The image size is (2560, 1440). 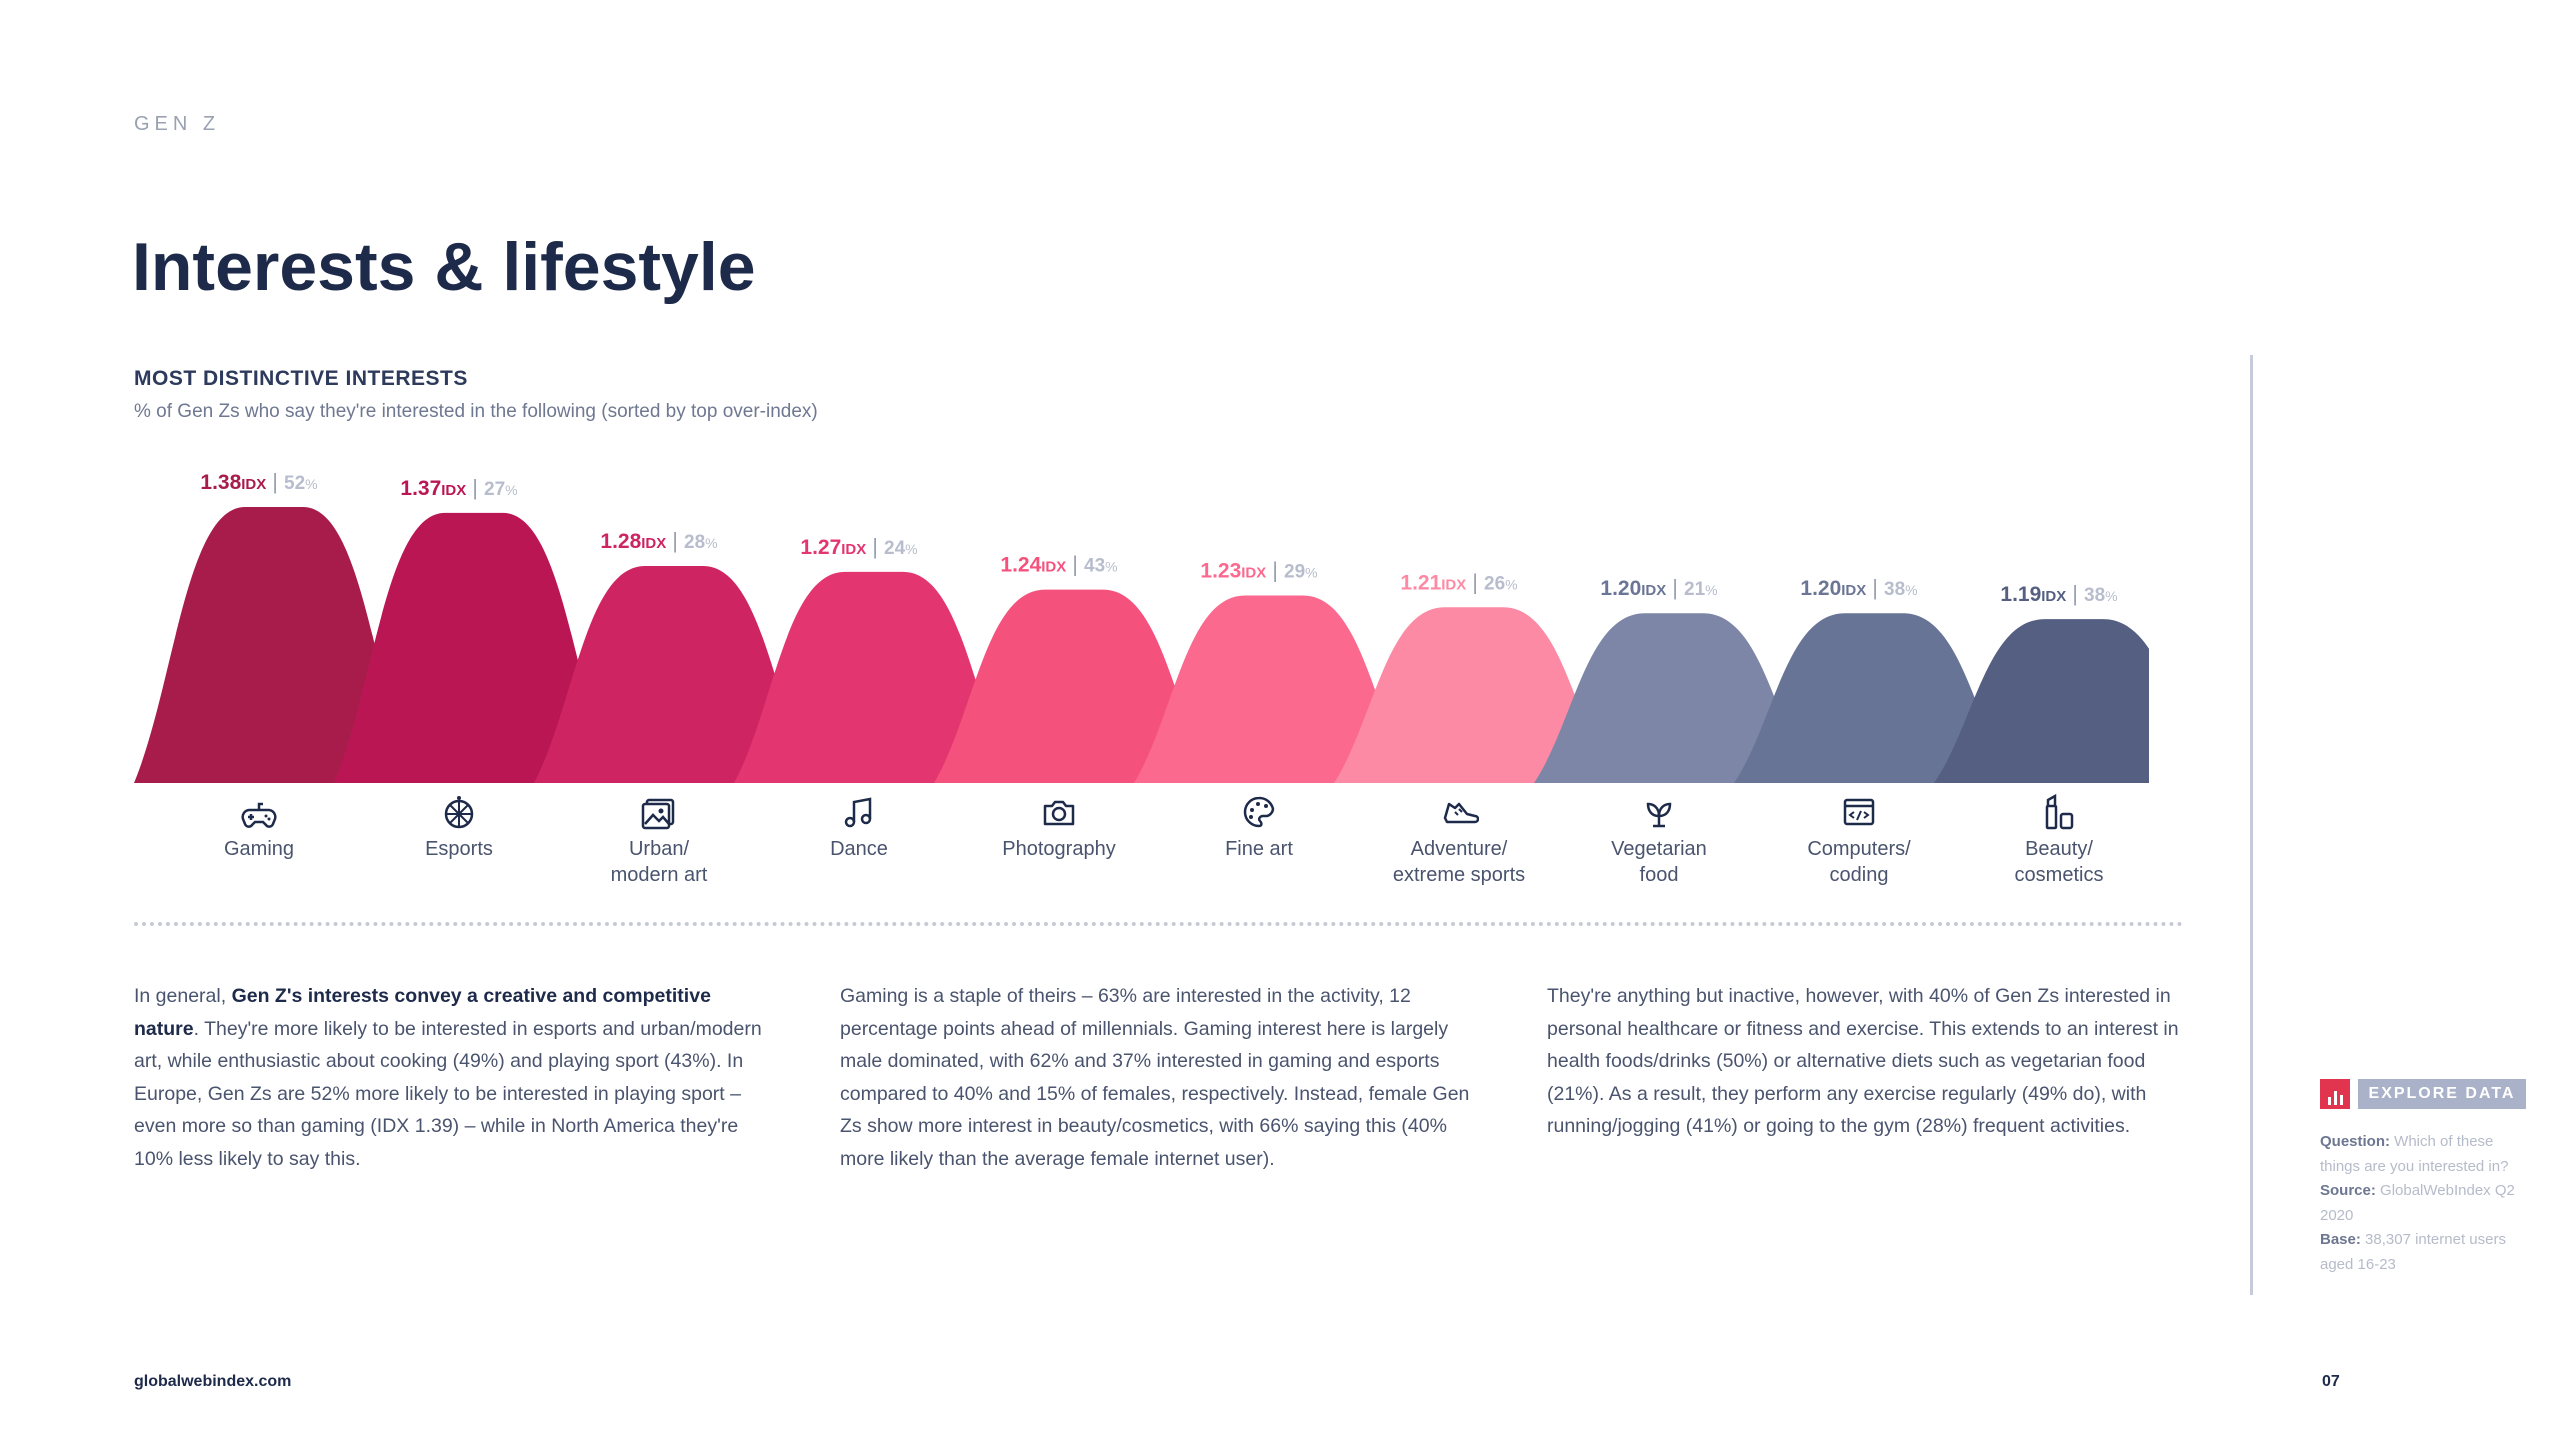 I want to click on camera-icon, so click(x=1059, y=812).